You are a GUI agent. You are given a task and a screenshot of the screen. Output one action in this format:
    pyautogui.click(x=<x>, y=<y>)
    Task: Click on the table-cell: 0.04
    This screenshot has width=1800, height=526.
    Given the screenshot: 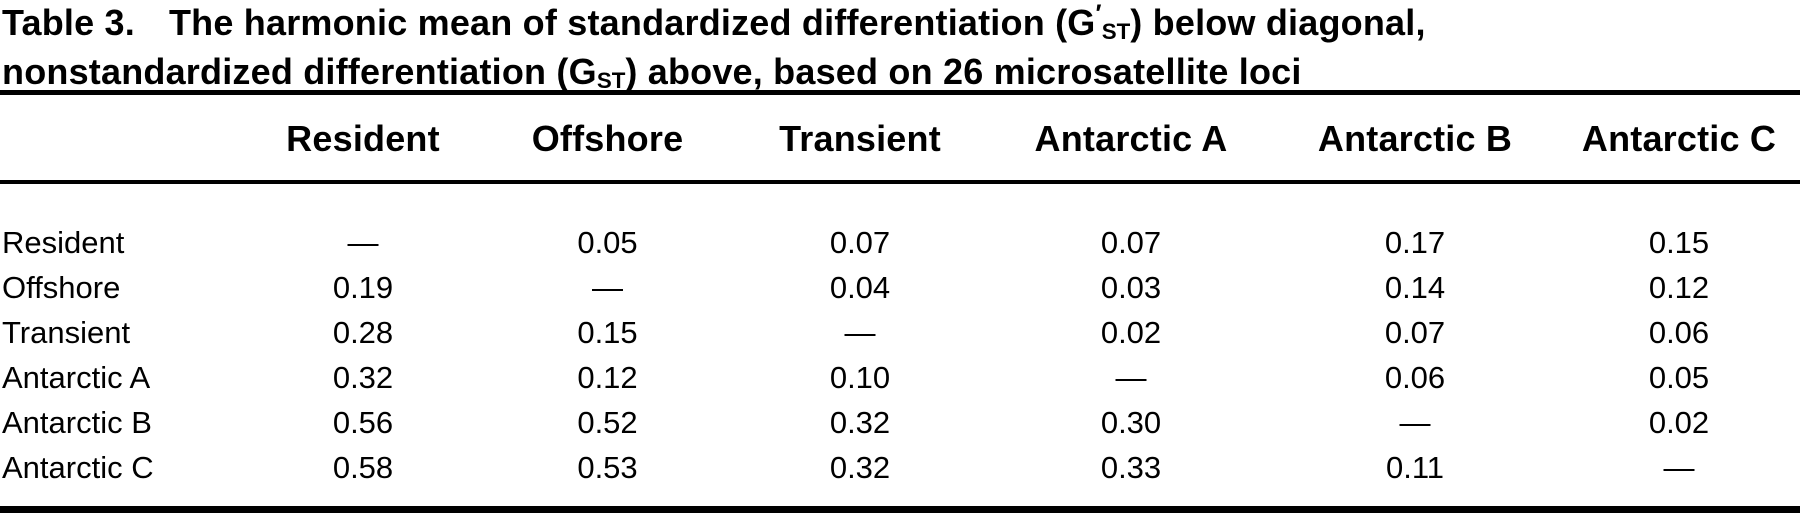 What is the action you would take?
    pyautogui.click(x=860, y=287)
    